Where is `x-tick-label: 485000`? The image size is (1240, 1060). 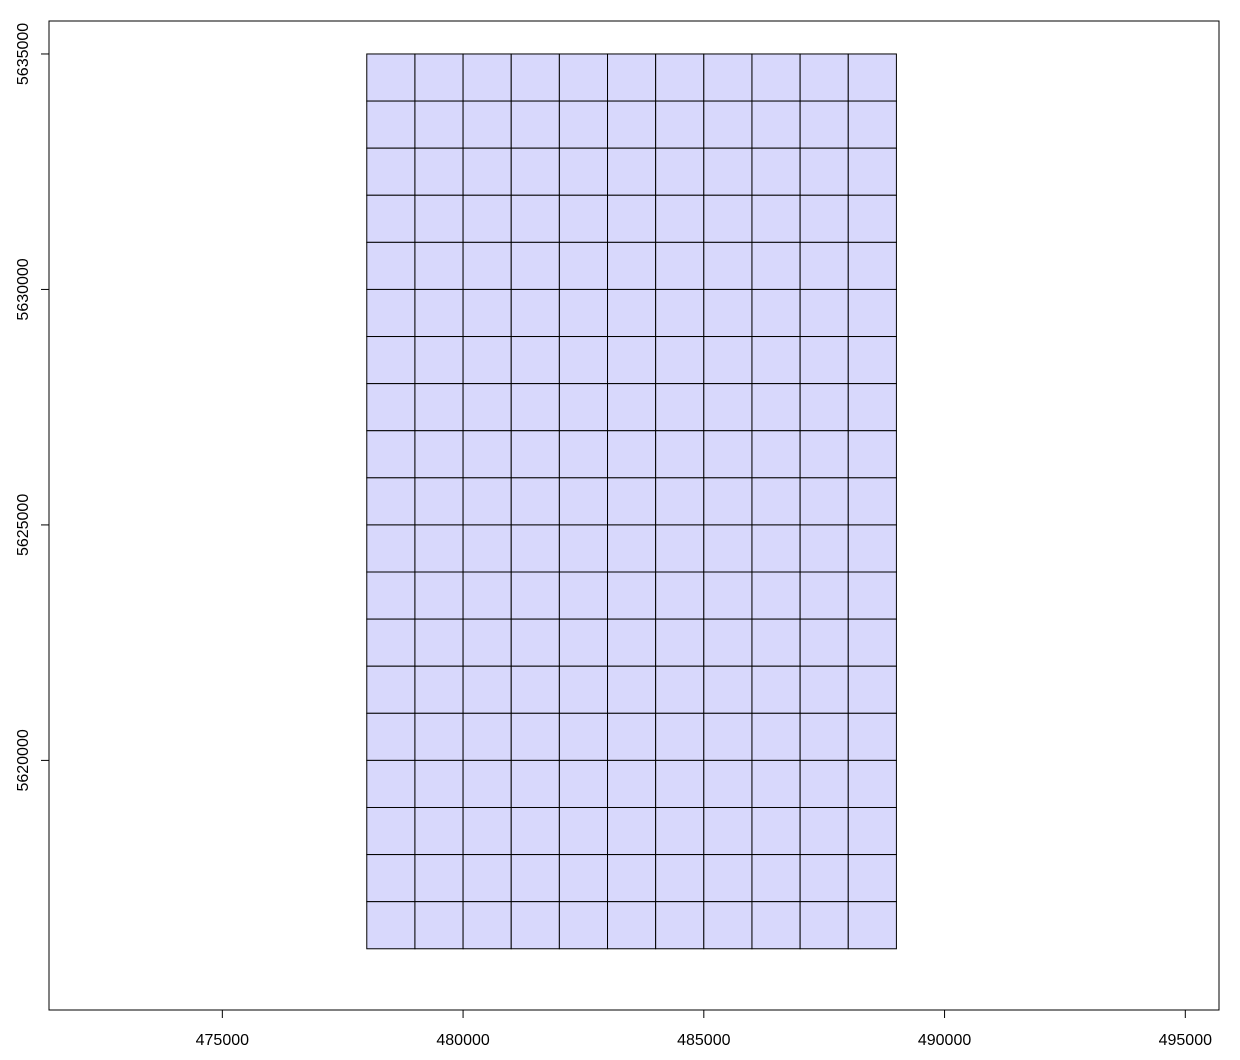
x-tick-label: 485000 is located at coordinates (703, 1040).